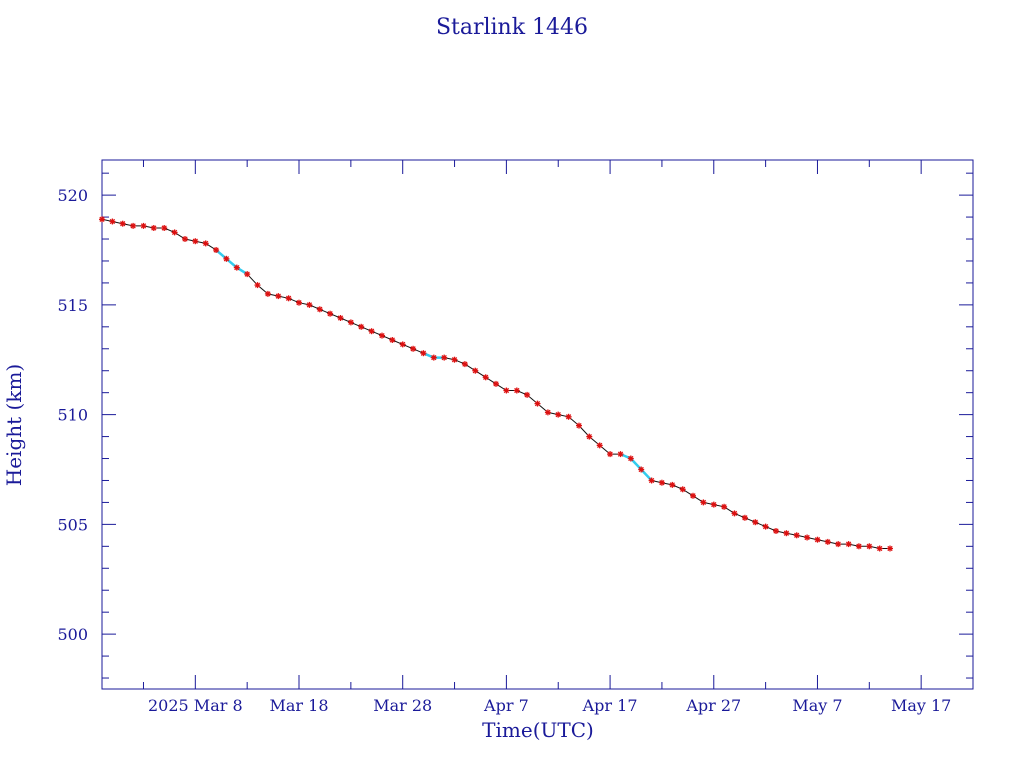 This screenshot has height=768, width=1024. I want to click on x-tick-label: Mar 28, so click(402, 705).